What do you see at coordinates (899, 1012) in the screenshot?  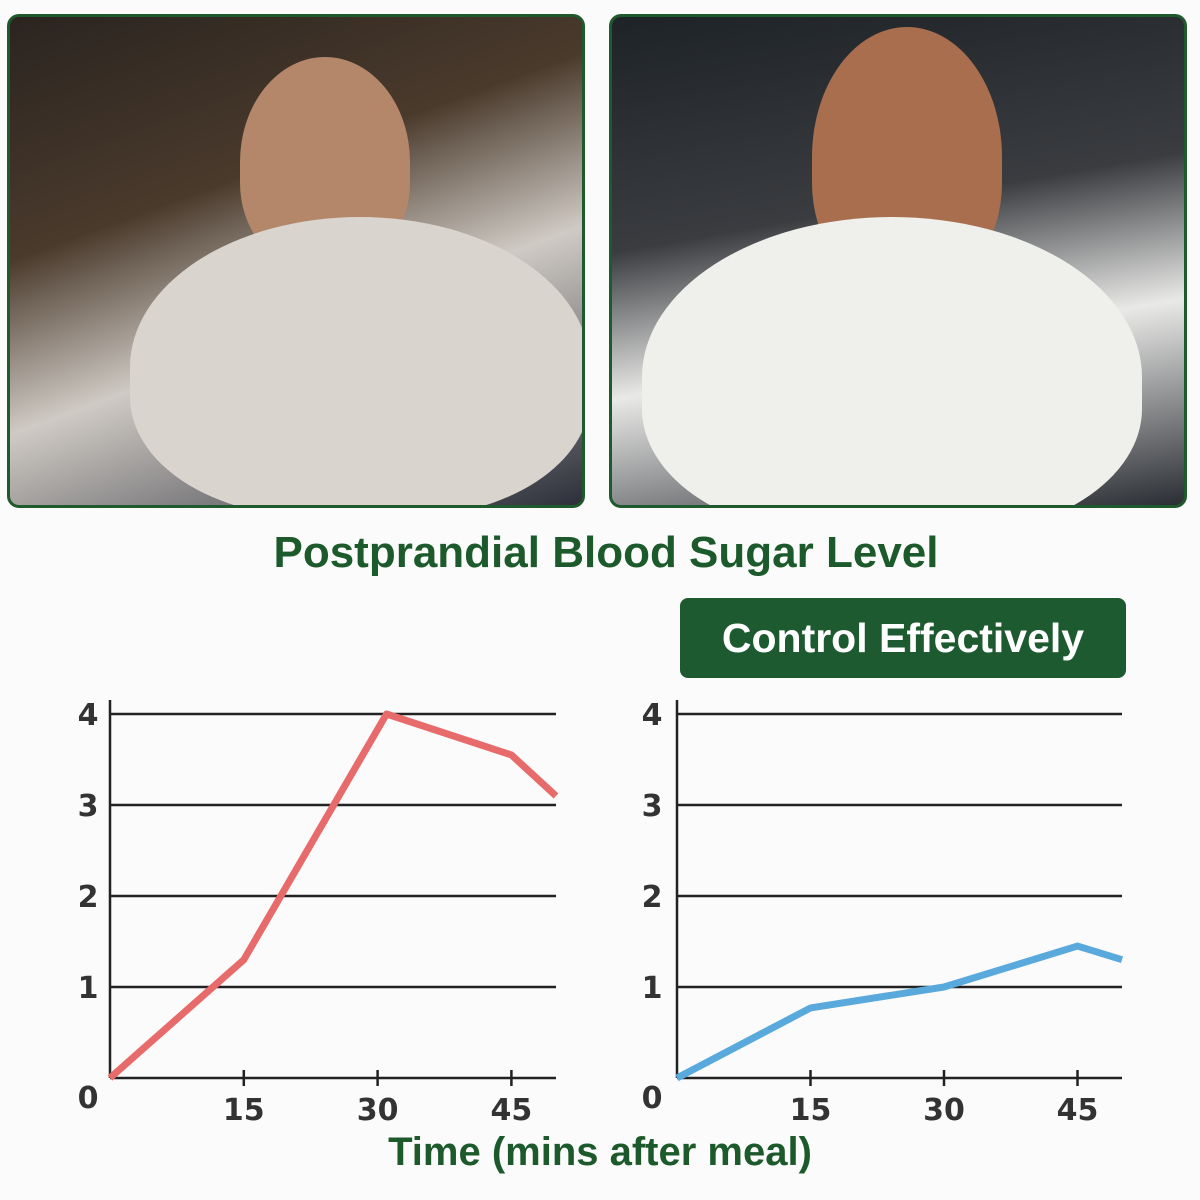 I see `blood-sugar-line-controlled` at bounding box center [899, 1012].